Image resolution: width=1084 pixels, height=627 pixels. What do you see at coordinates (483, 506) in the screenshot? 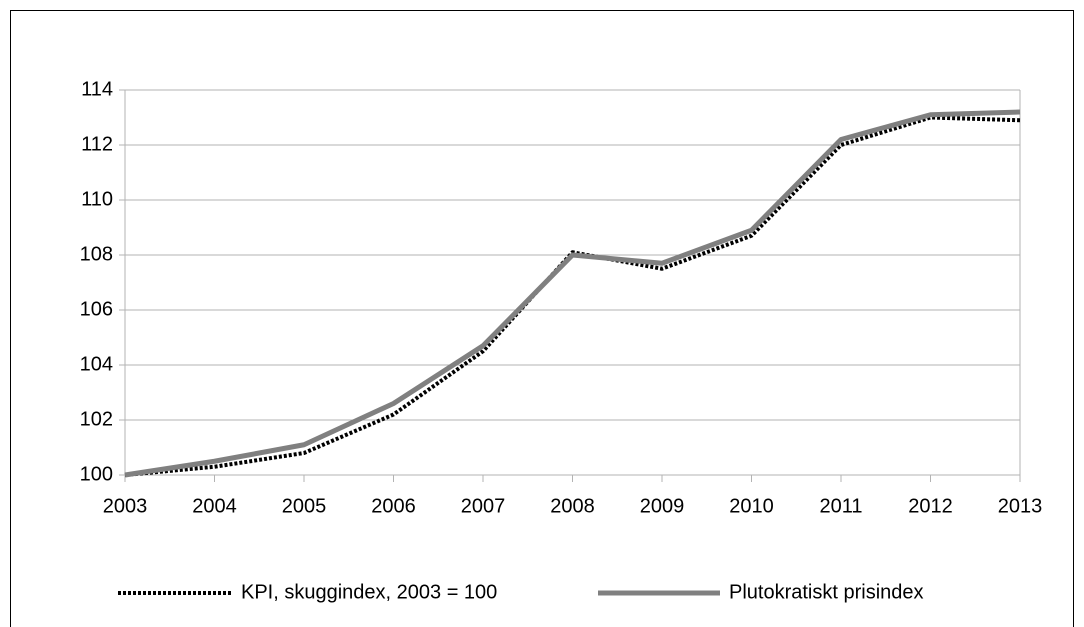
I see `x-tick-label: 2007` at bounding box center [483, 506].